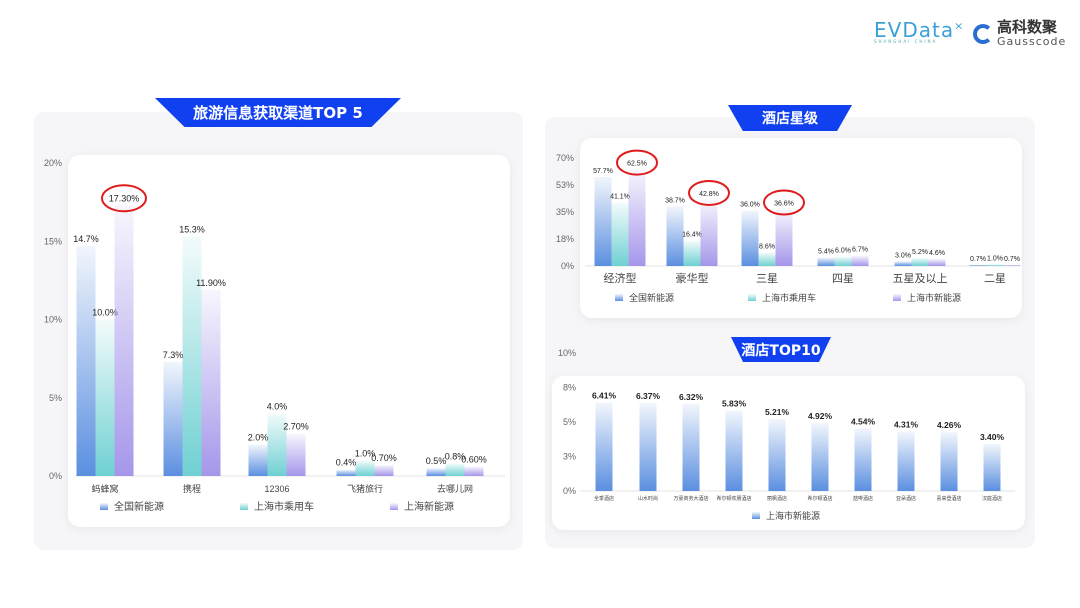 The height and width of the screenshot is (608, 1080). What do you see at coordinates (603, 171) in the screenshot?
I see `data-label: 57.7%` at bounding box center [603, 171].